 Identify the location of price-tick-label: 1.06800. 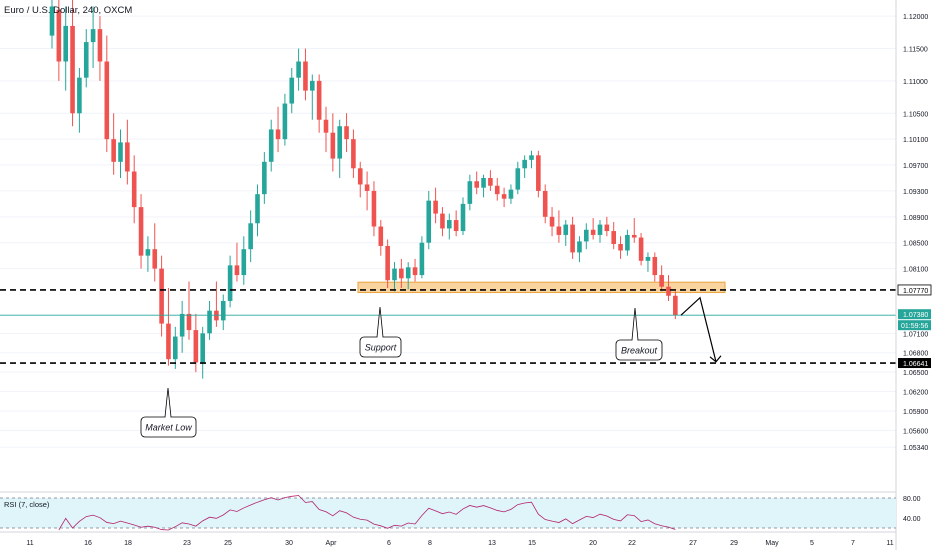
(915, 354).